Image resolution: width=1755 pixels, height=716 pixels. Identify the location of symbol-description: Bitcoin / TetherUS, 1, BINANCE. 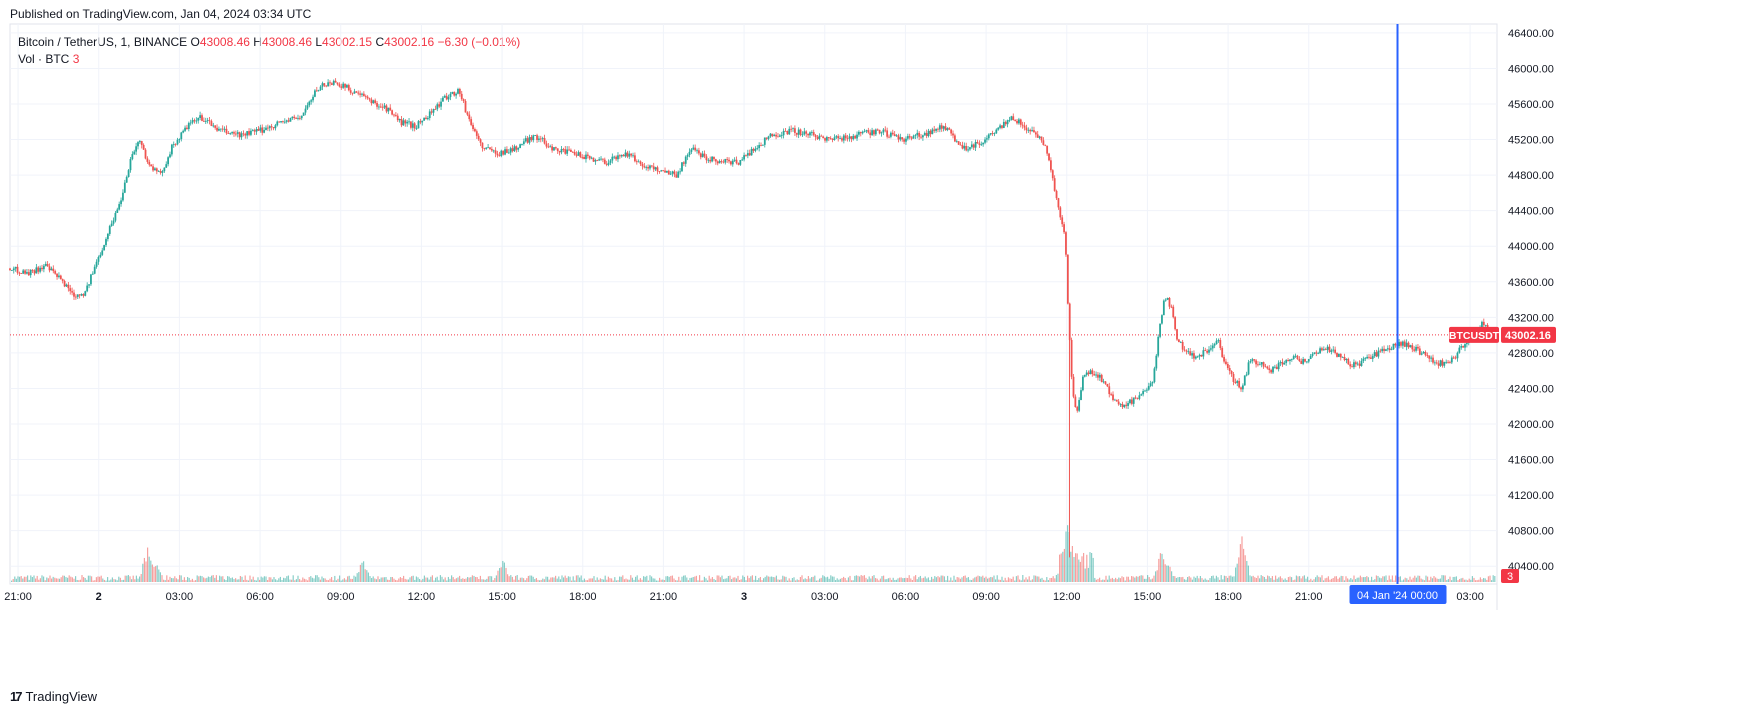
(103, 42).